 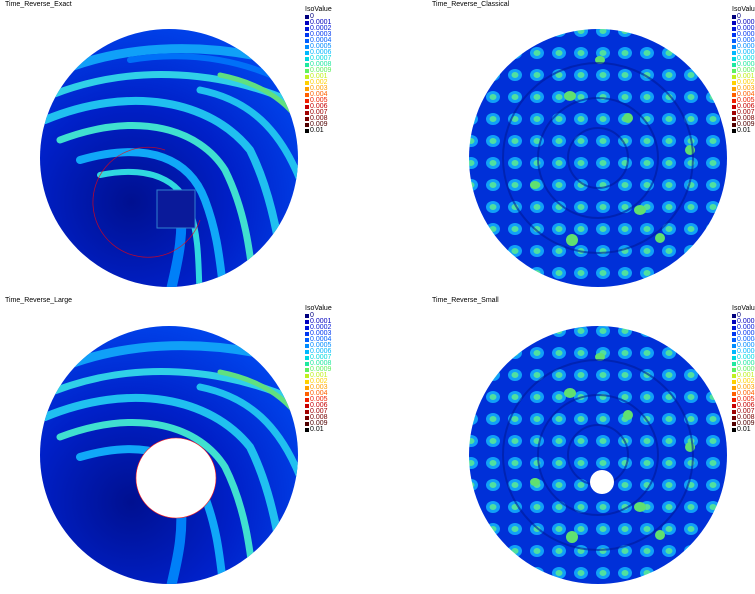 I want to click on panel-title: Time_Reverse_Classical, so click(x=471, y=4).